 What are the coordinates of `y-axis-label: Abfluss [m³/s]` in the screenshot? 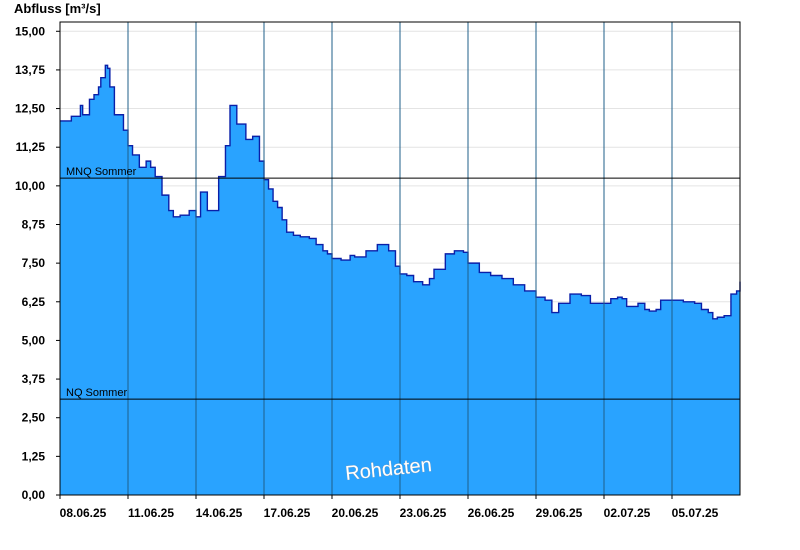 It's located at (57, 8).